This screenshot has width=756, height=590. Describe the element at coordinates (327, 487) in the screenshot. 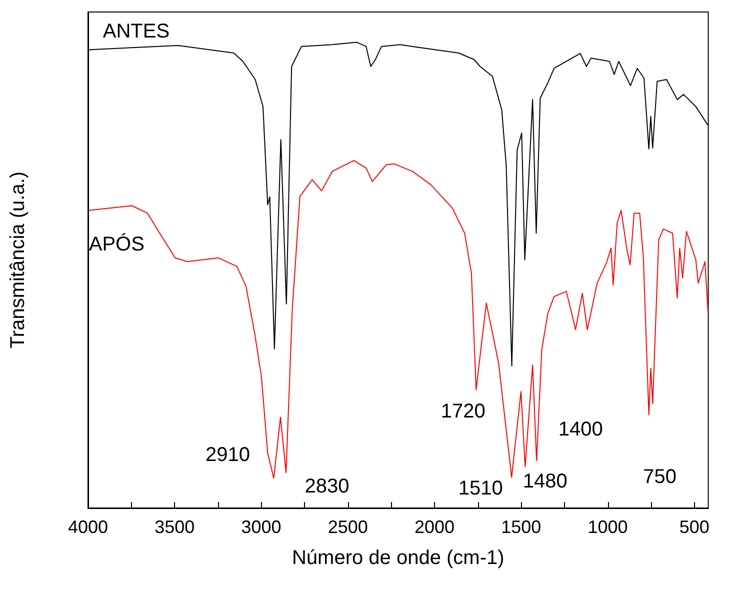

I see `annotation: 2830` at that location.